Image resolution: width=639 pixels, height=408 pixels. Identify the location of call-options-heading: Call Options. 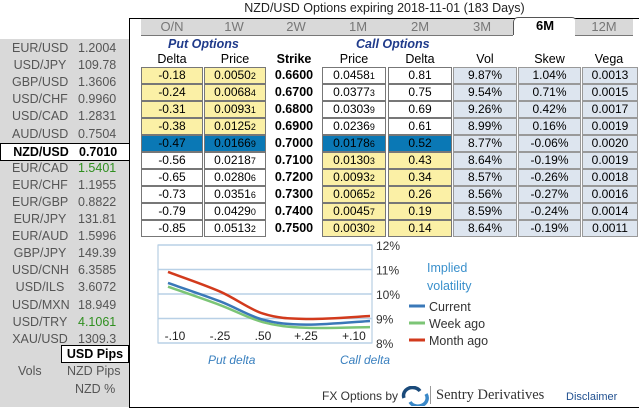
(393, 44).